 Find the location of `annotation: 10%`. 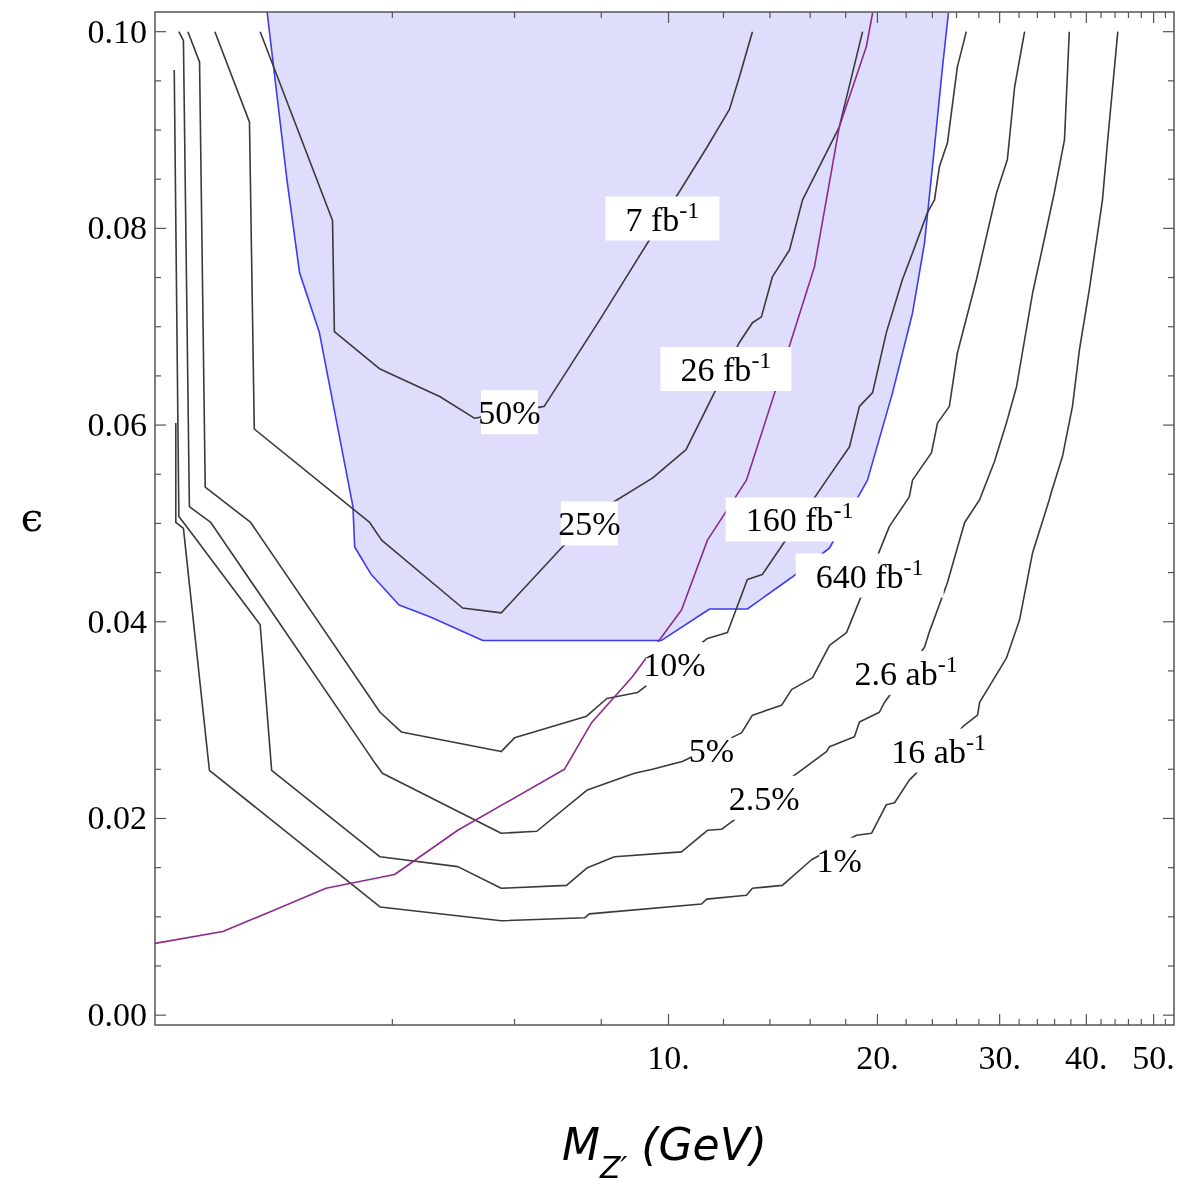

annotation: 10% is located at coordinates (674, 665).